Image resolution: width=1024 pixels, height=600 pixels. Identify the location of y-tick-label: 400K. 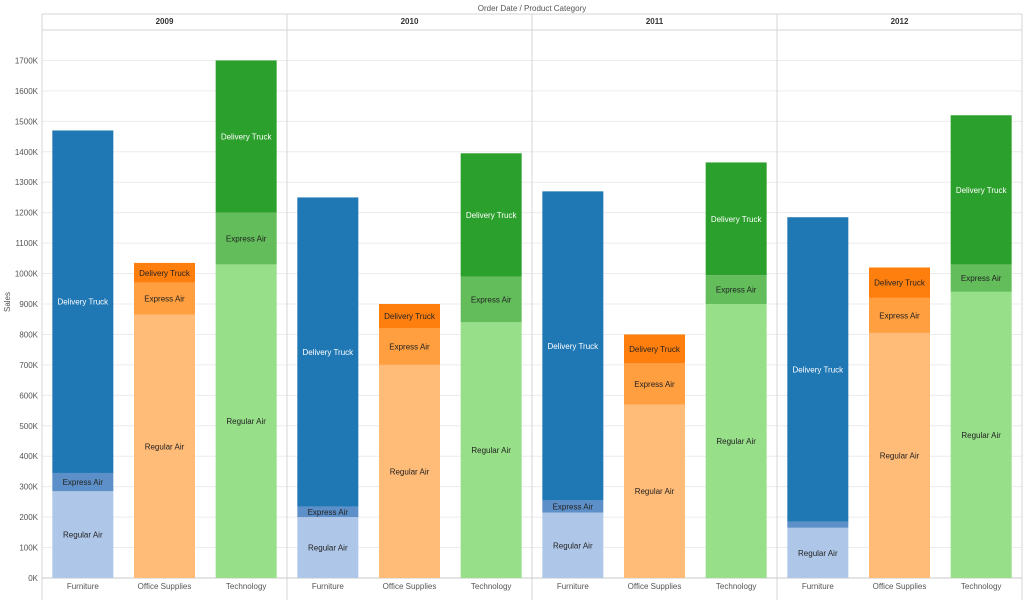
(28, 456).